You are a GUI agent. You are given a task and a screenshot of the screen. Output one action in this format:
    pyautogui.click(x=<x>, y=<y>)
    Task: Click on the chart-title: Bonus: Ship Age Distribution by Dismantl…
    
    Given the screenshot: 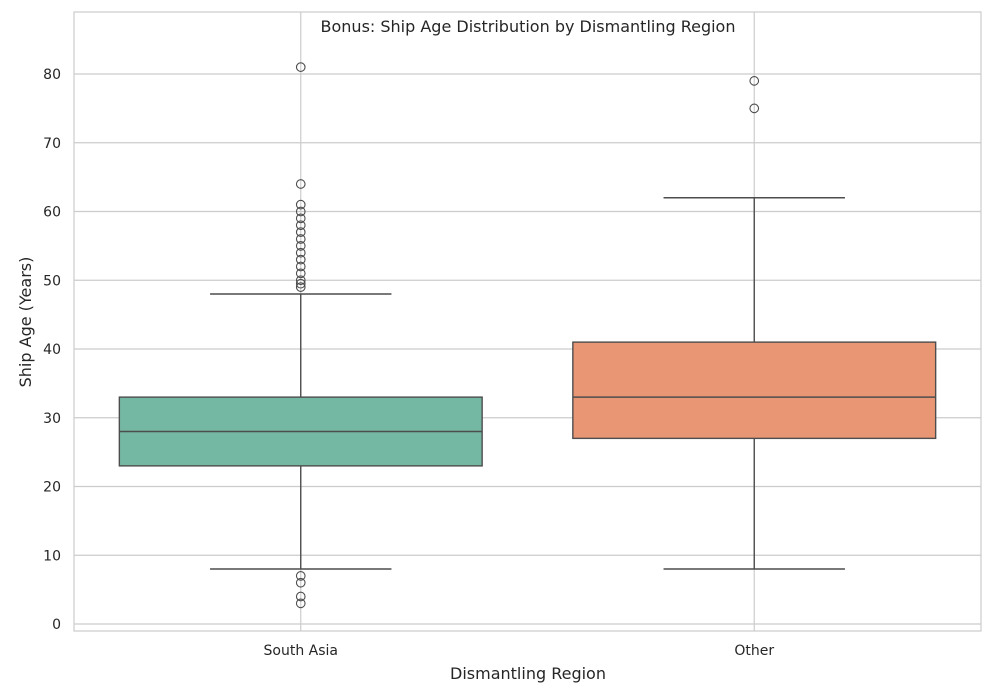 What is the action you would take?
    pyautogui.click(x=528, y=26)
    